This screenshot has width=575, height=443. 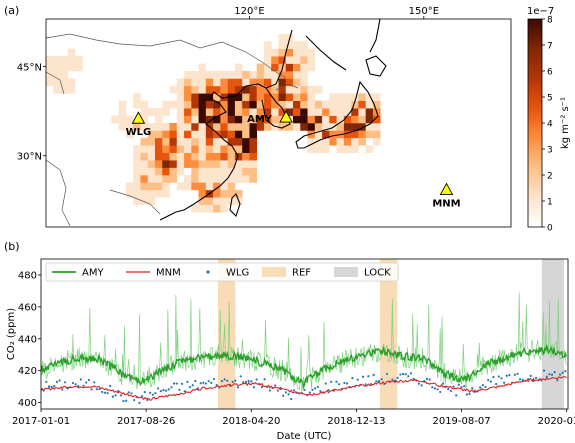 I want to click on colorbar-ticks: 0 1 2 3 4 5 6 7 8, so click(x=547, y=125).